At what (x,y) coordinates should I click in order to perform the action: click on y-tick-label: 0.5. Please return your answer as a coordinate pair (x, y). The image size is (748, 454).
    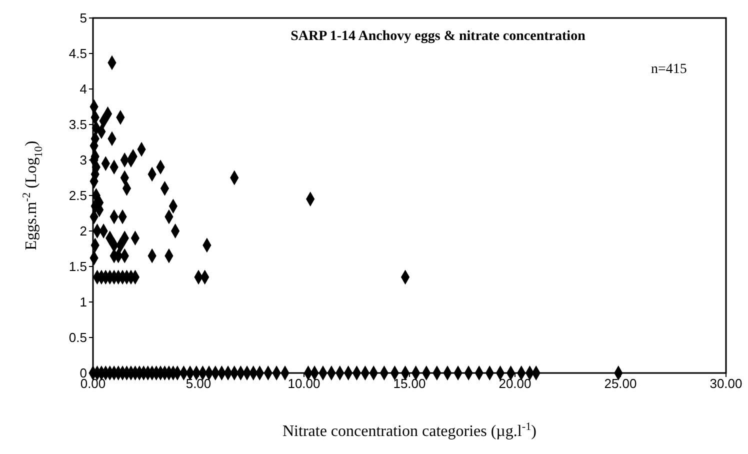
    Looking at the image, I should click on (77, 338).